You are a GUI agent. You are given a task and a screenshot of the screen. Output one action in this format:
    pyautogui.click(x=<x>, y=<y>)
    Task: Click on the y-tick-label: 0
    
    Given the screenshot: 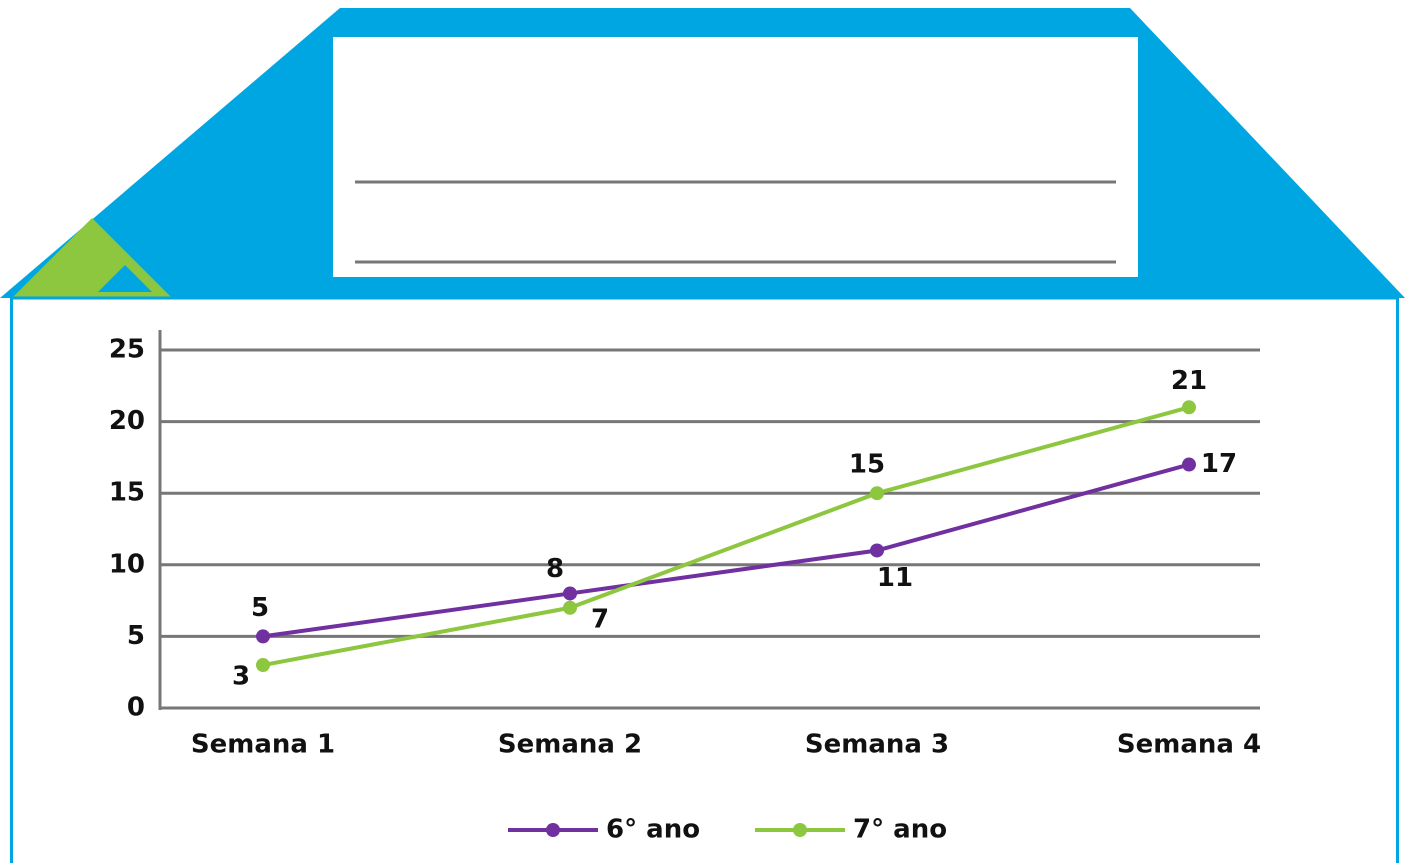 What is the action you would take?
    pyautogui.click(x=136, y=708)
    